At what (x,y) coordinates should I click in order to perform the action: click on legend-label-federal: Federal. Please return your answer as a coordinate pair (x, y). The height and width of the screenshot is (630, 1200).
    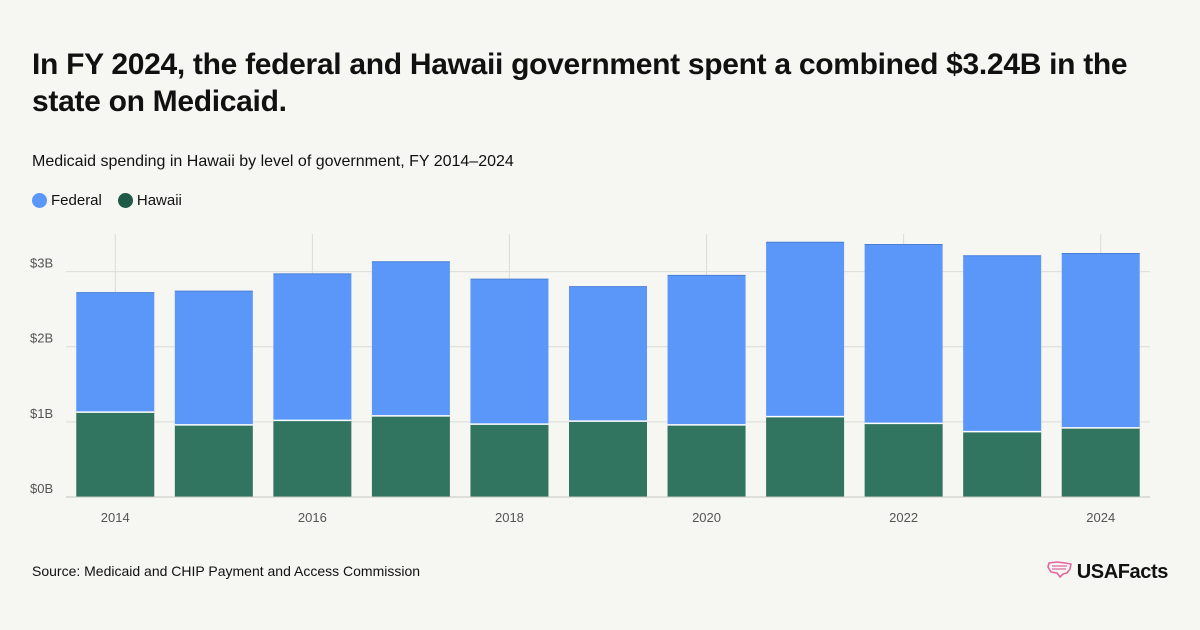
    Looking at the image, I should click on (76, 200).